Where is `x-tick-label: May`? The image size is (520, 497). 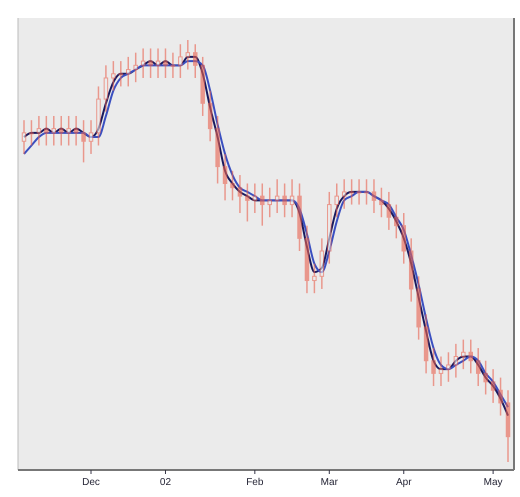 x-tick-label: May is located at coordinates (493, 482).